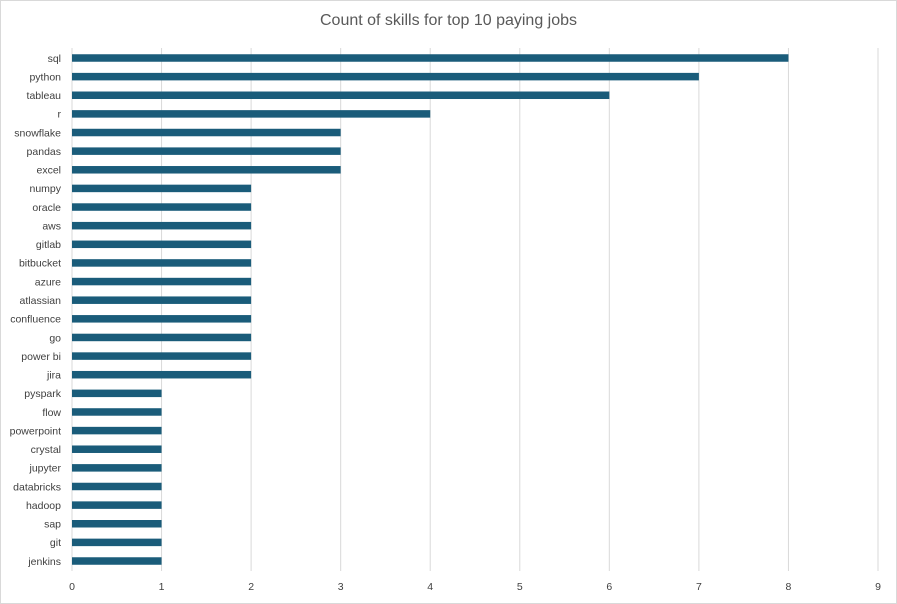 The width and height of the screenshot is (897, 604). Describe the element at coordinates (35, 320) in the screenshot. I see `category-label: confluence` at that location.